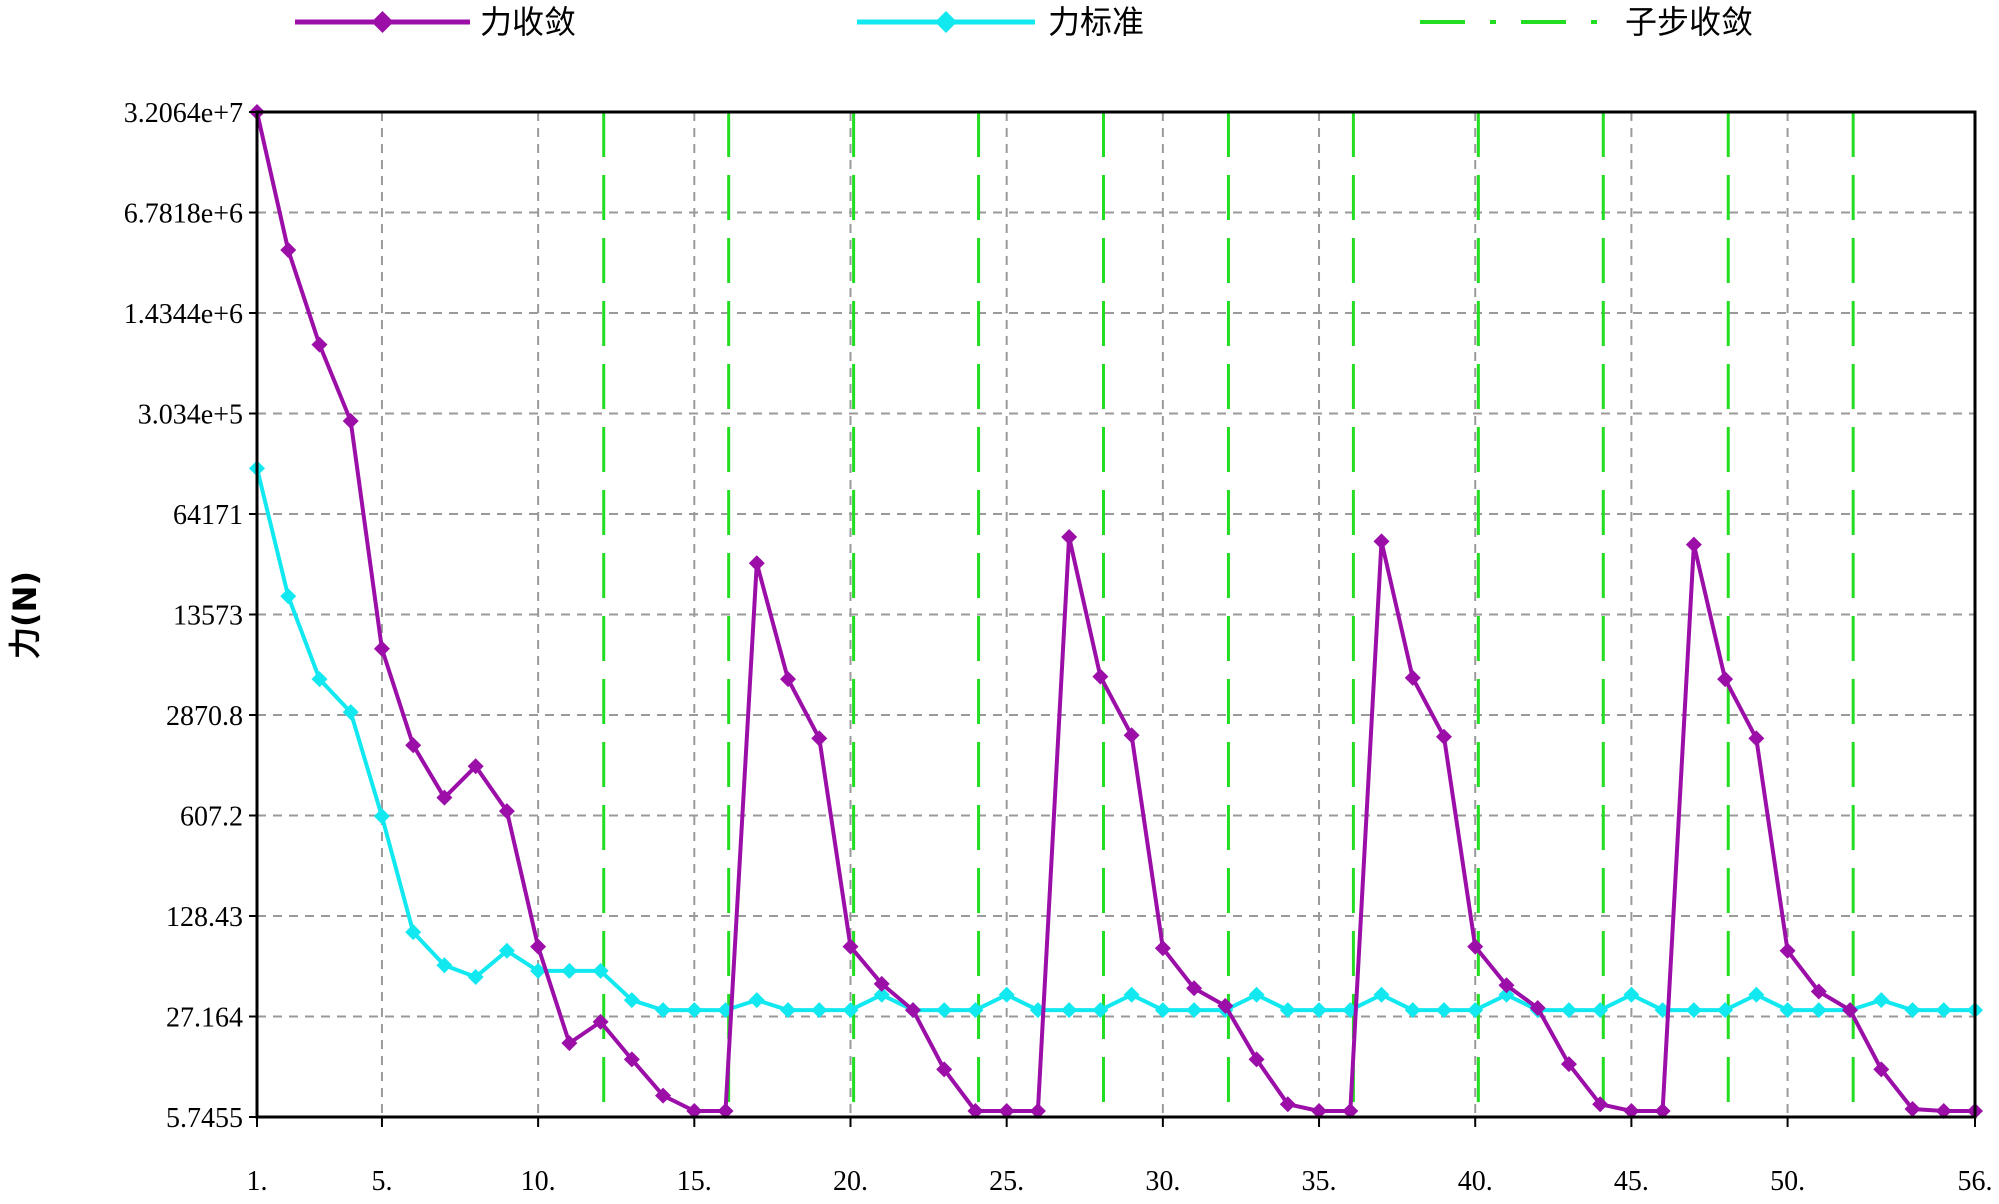  What do you see at coordinates (1120, 1157) in the screenshot?
I see `x-ticks: 1. 5. 10. 15. 20. 25. 30. 35. 40. 45. 50. 56.` at bounding box center [1120, 1157].